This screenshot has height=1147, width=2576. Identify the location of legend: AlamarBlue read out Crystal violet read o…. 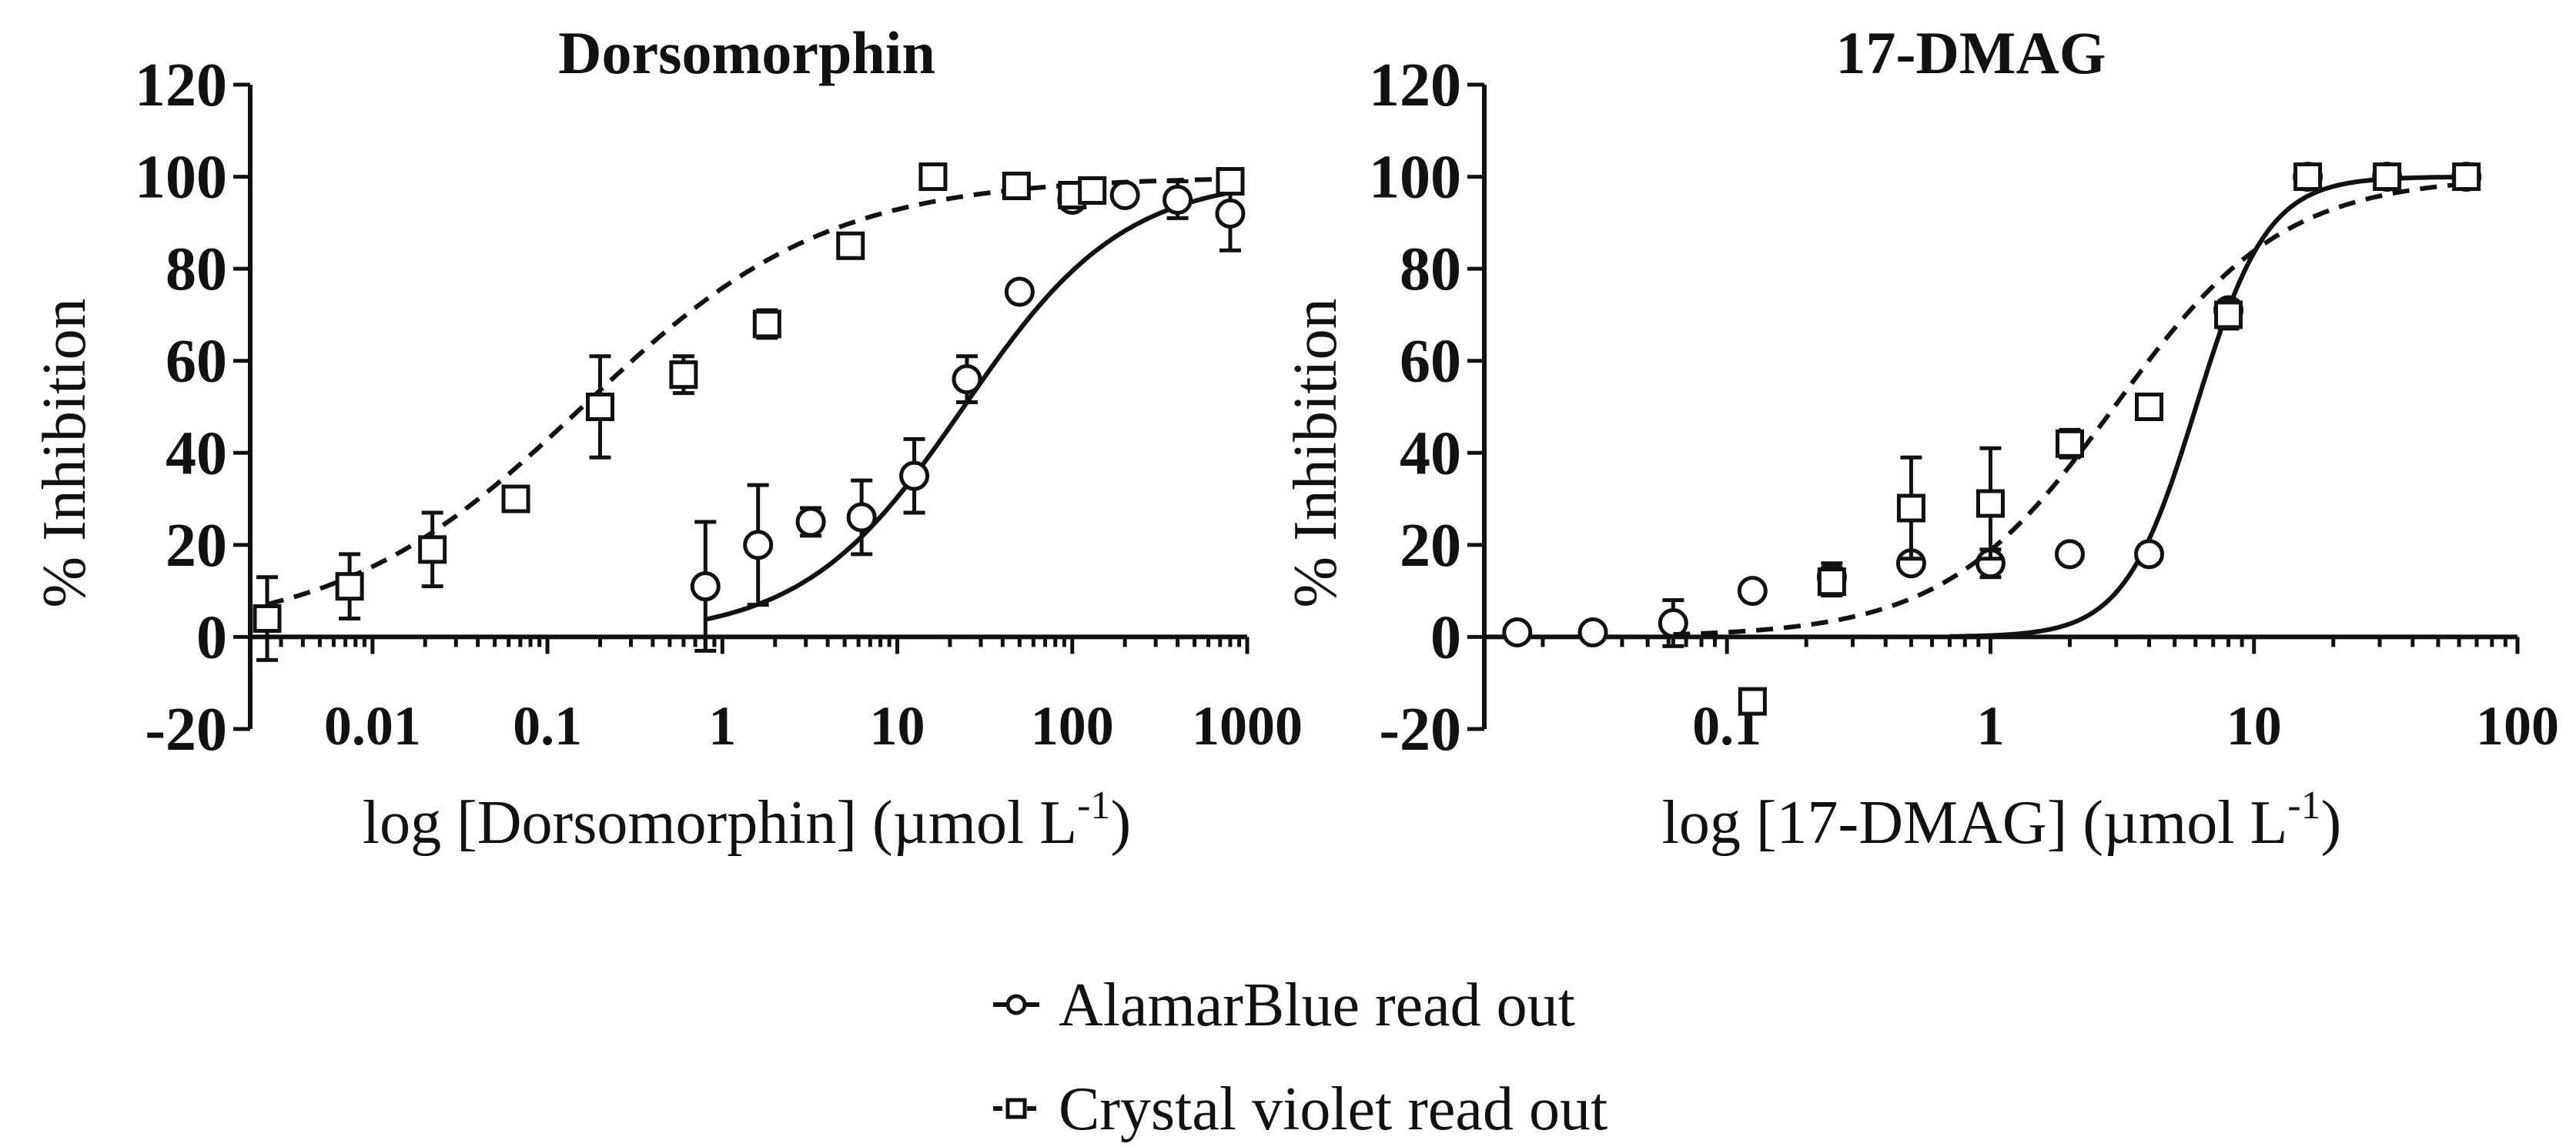
(1300, 1057).